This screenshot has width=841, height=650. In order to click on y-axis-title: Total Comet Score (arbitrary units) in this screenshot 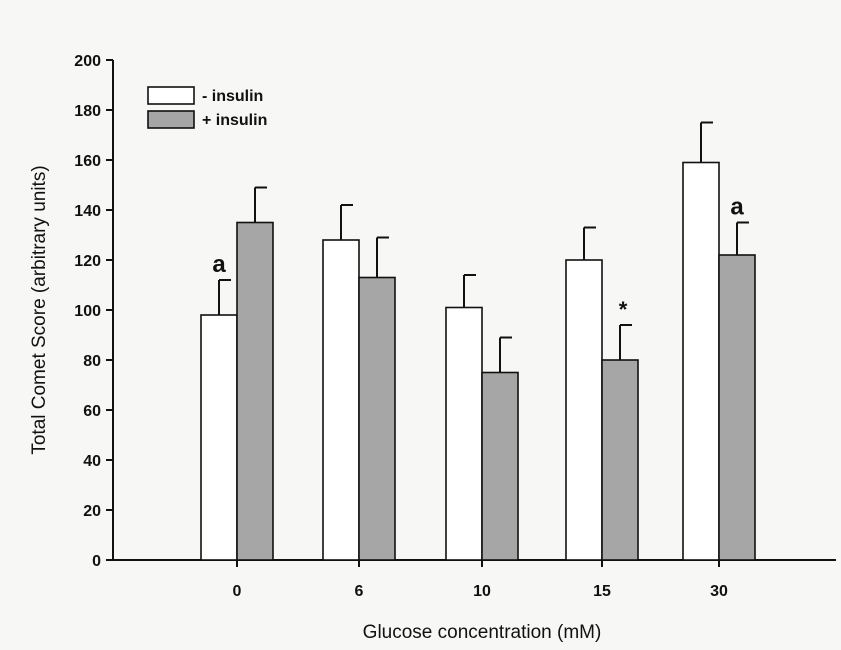, I will do `click(39, 309)`.